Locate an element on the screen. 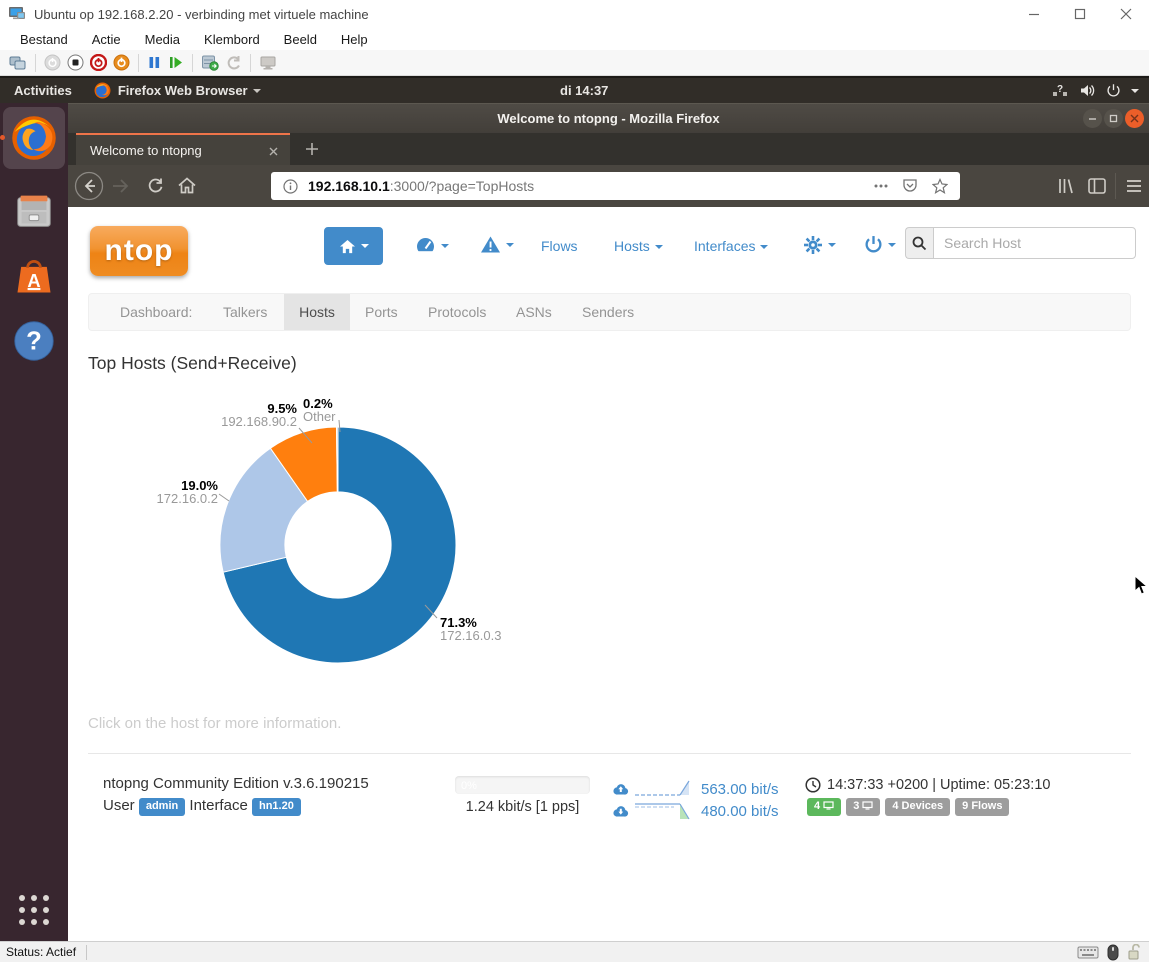 Image resolution: width=1149 pixels, height=962 pixels. pocket-icon is located at coordinates (910, 186).